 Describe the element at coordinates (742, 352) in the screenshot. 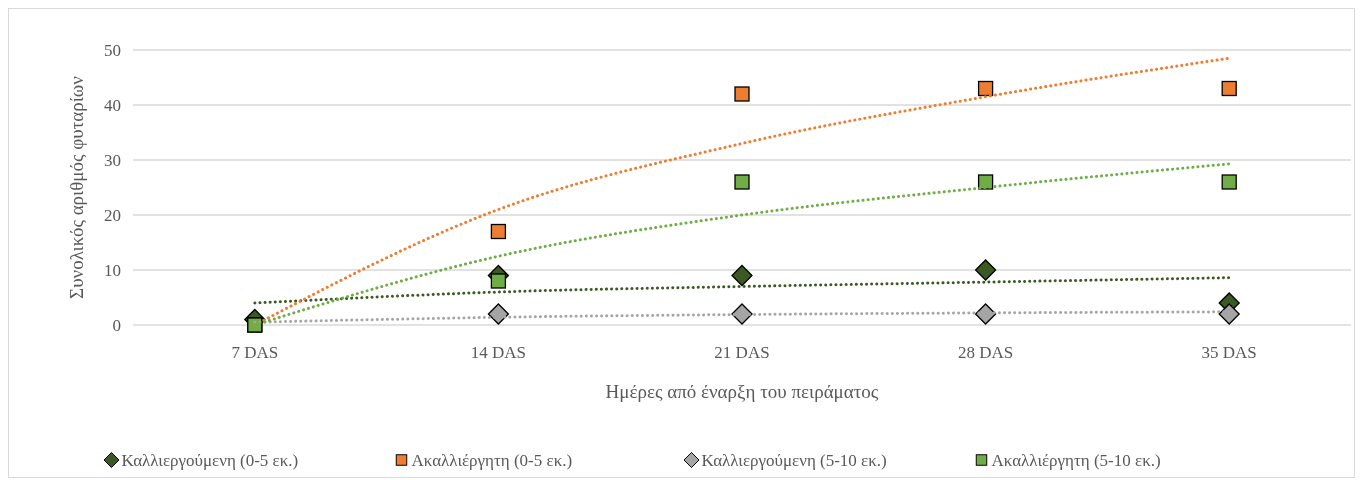

I see `x-tick-label: 21 DAS` at that location.